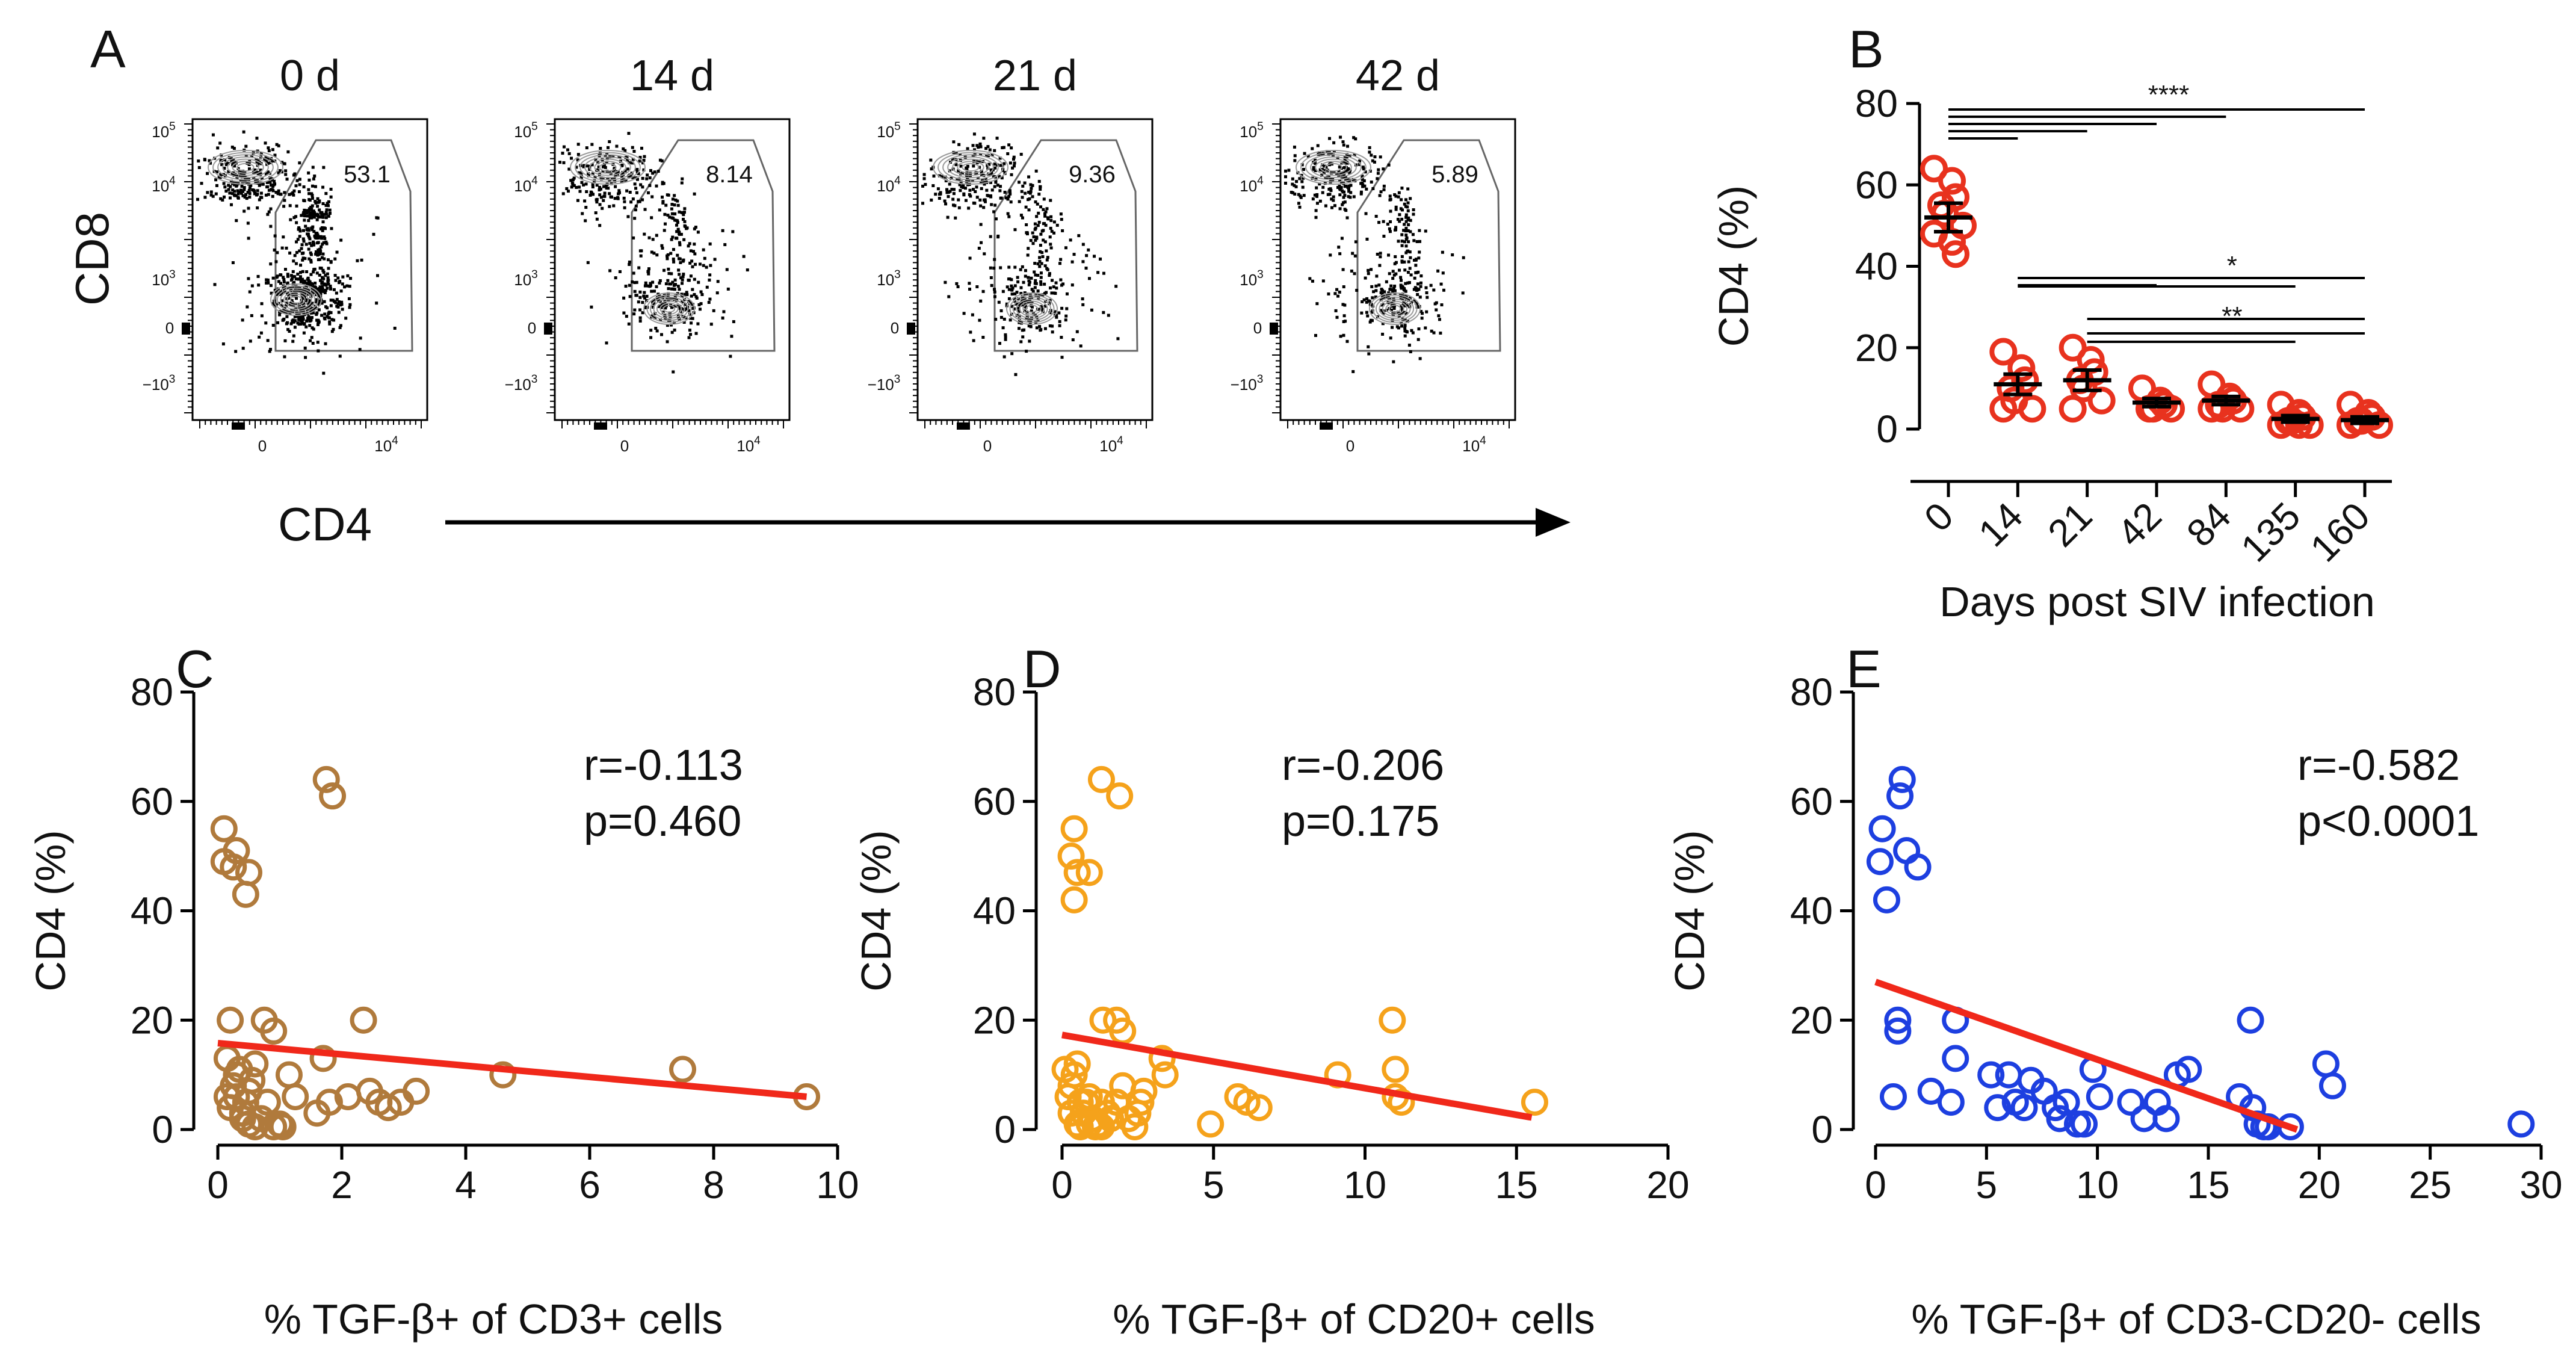 This screenshot has height=1360, width=2576. I want to click on b-data-point, so click(1955, 254).